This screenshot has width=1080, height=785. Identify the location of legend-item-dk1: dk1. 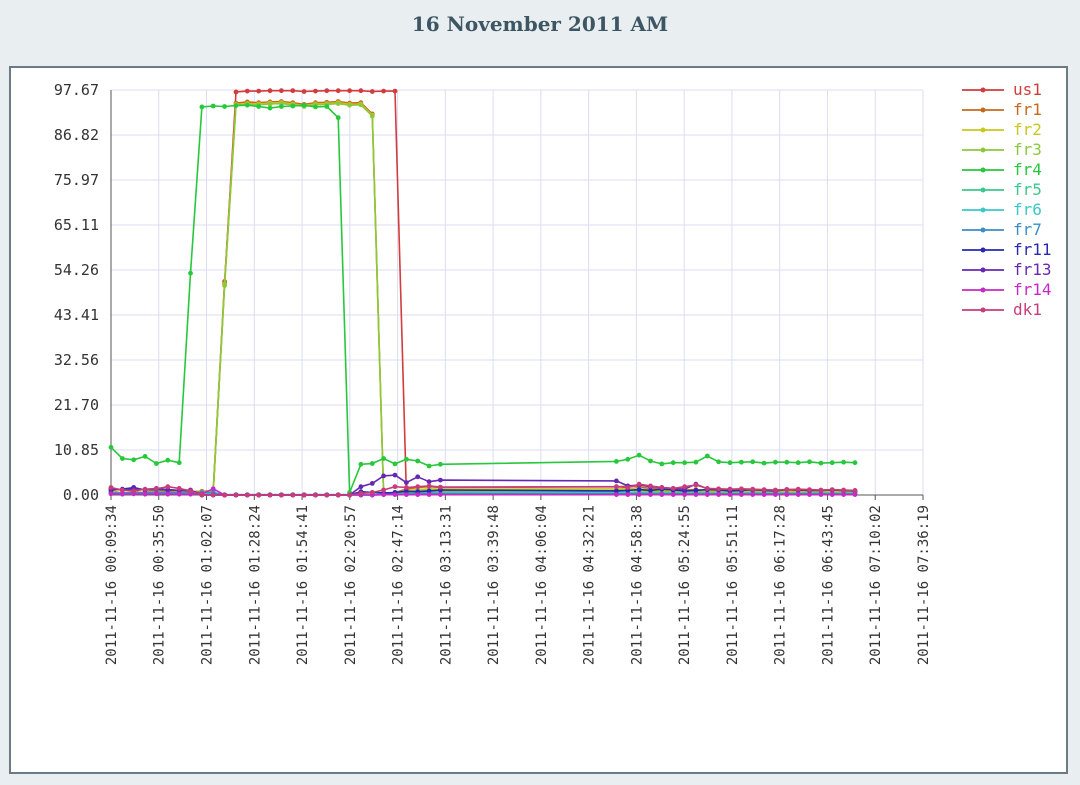
(1002, 309).